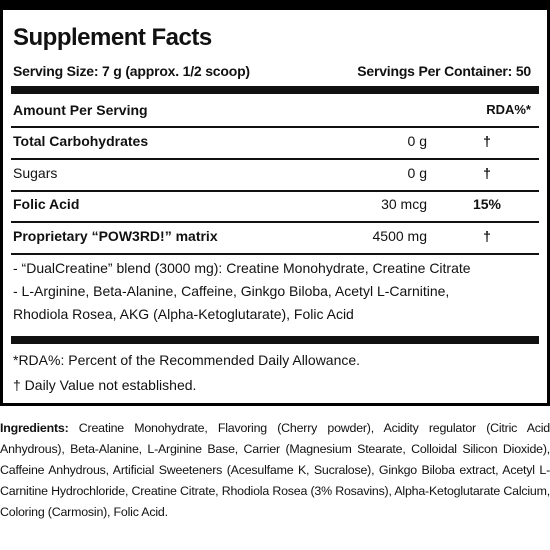 This screenshot has width=550, height=550. I want to click on amount-per-serving-header: Amount Per Serving RDA%*, so click(275, 114).